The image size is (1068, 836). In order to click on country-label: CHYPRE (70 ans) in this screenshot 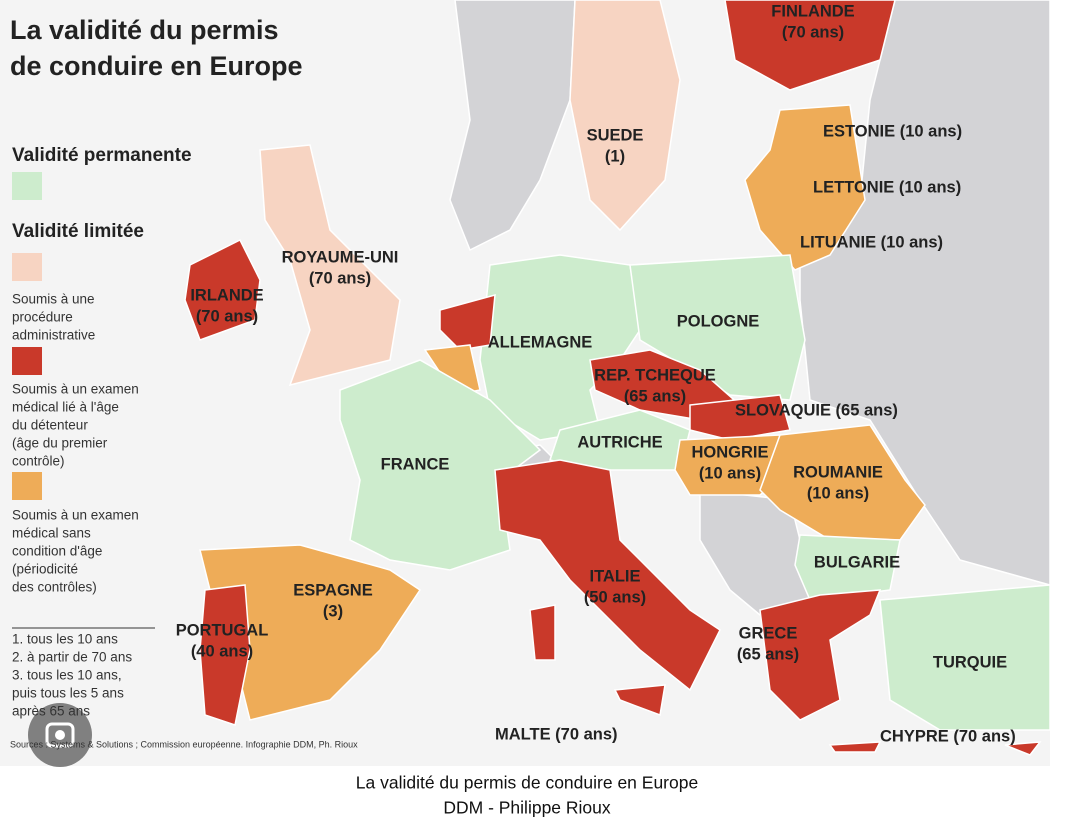, I will do `click(948, 736)`.